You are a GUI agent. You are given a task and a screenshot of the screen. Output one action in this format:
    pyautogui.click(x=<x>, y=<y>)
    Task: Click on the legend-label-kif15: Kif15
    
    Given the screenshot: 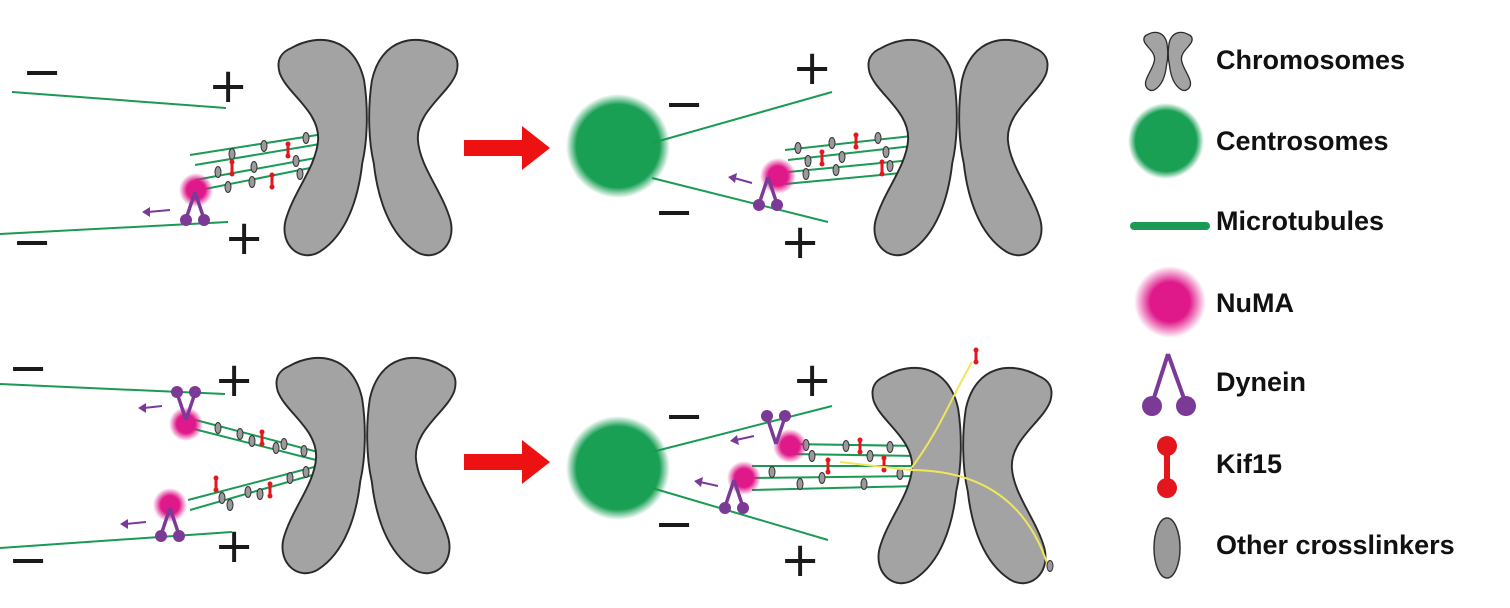 What is the action you would take?
    pyautogui.click(x=1249, y=464)
    